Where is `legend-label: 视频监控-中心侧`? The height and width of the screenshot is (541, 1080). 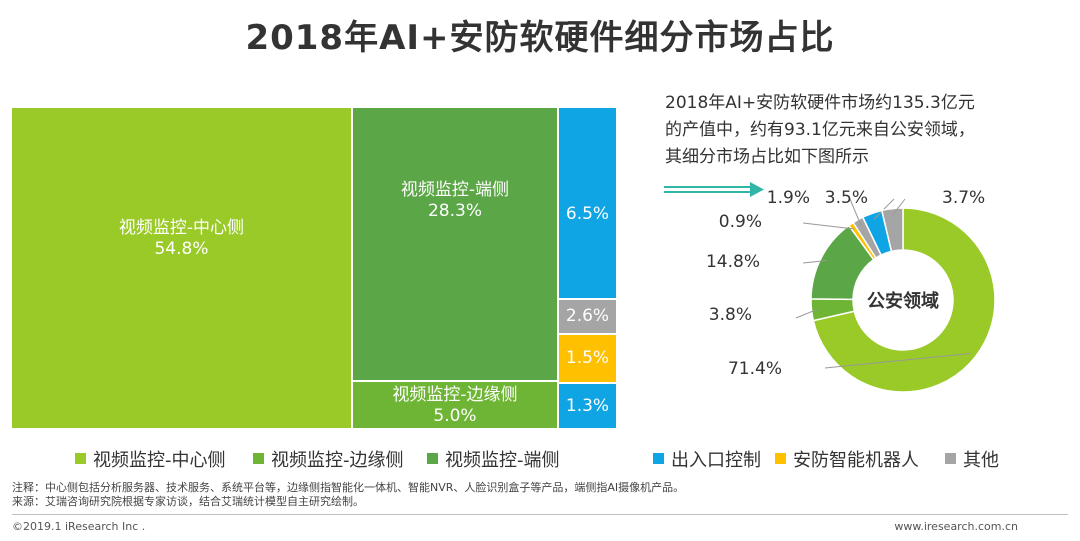 legend-label: 视频监控-中心侧 is located at coordinates (159, 460).